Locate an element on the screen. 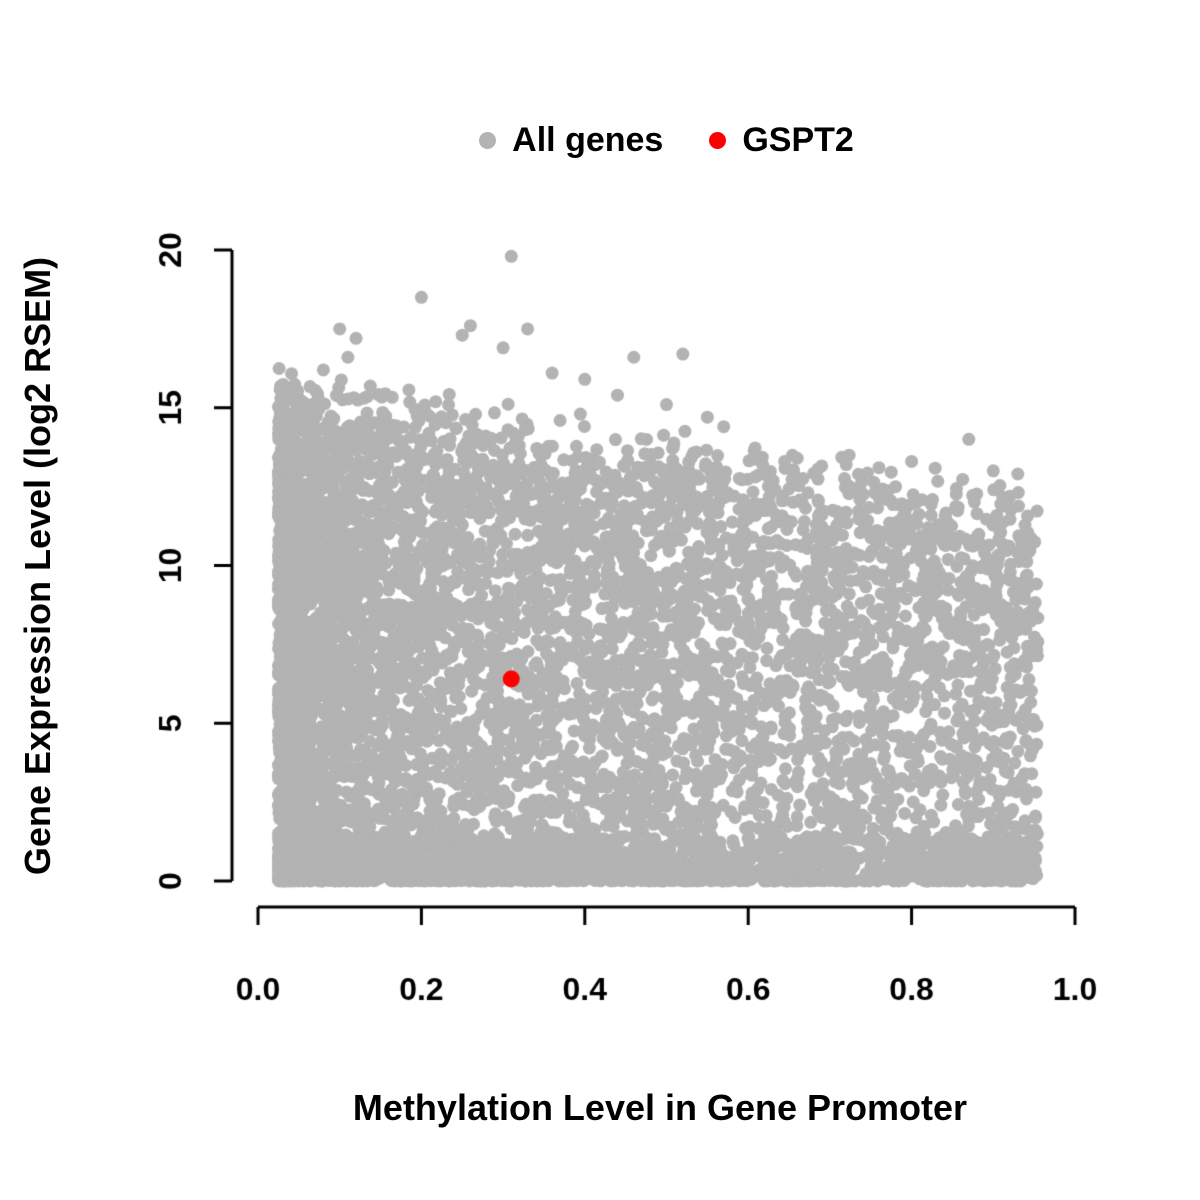 The width and height of the screenshot is (1200, 1200). gspt2-marker-icon is located at coordinates (718, 140).